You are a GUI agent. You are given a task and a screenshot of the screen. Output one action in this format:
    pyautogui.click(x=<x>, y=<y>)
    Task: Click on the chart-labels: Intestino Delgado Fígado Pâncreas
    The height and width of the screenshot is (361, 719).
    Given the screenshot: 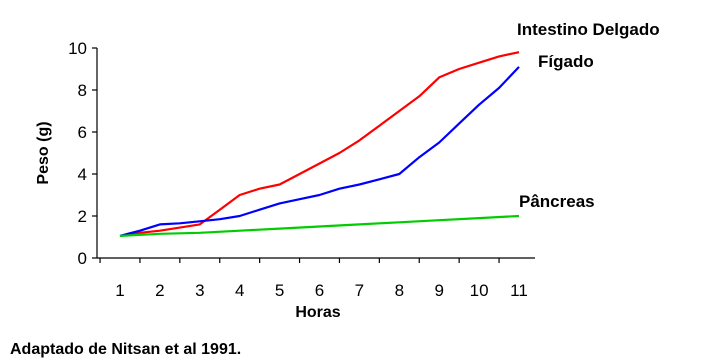 What is the action you would take?
    pyautogui.click(x=588, y=115)
    